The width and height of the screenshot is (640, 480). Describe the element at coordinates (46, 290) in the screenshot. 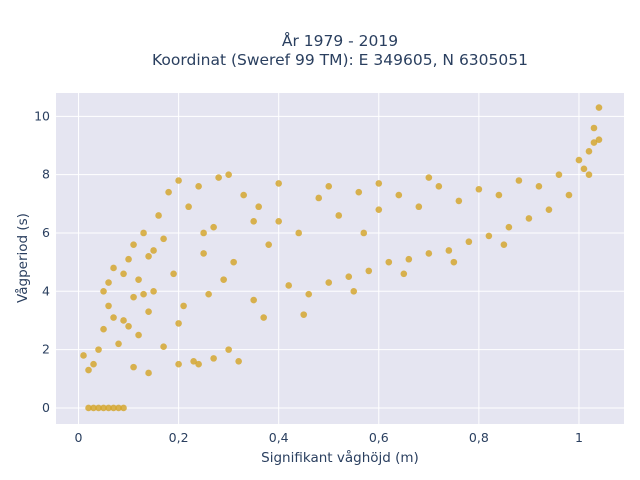

I see `y-tick-label: 4` at that location.